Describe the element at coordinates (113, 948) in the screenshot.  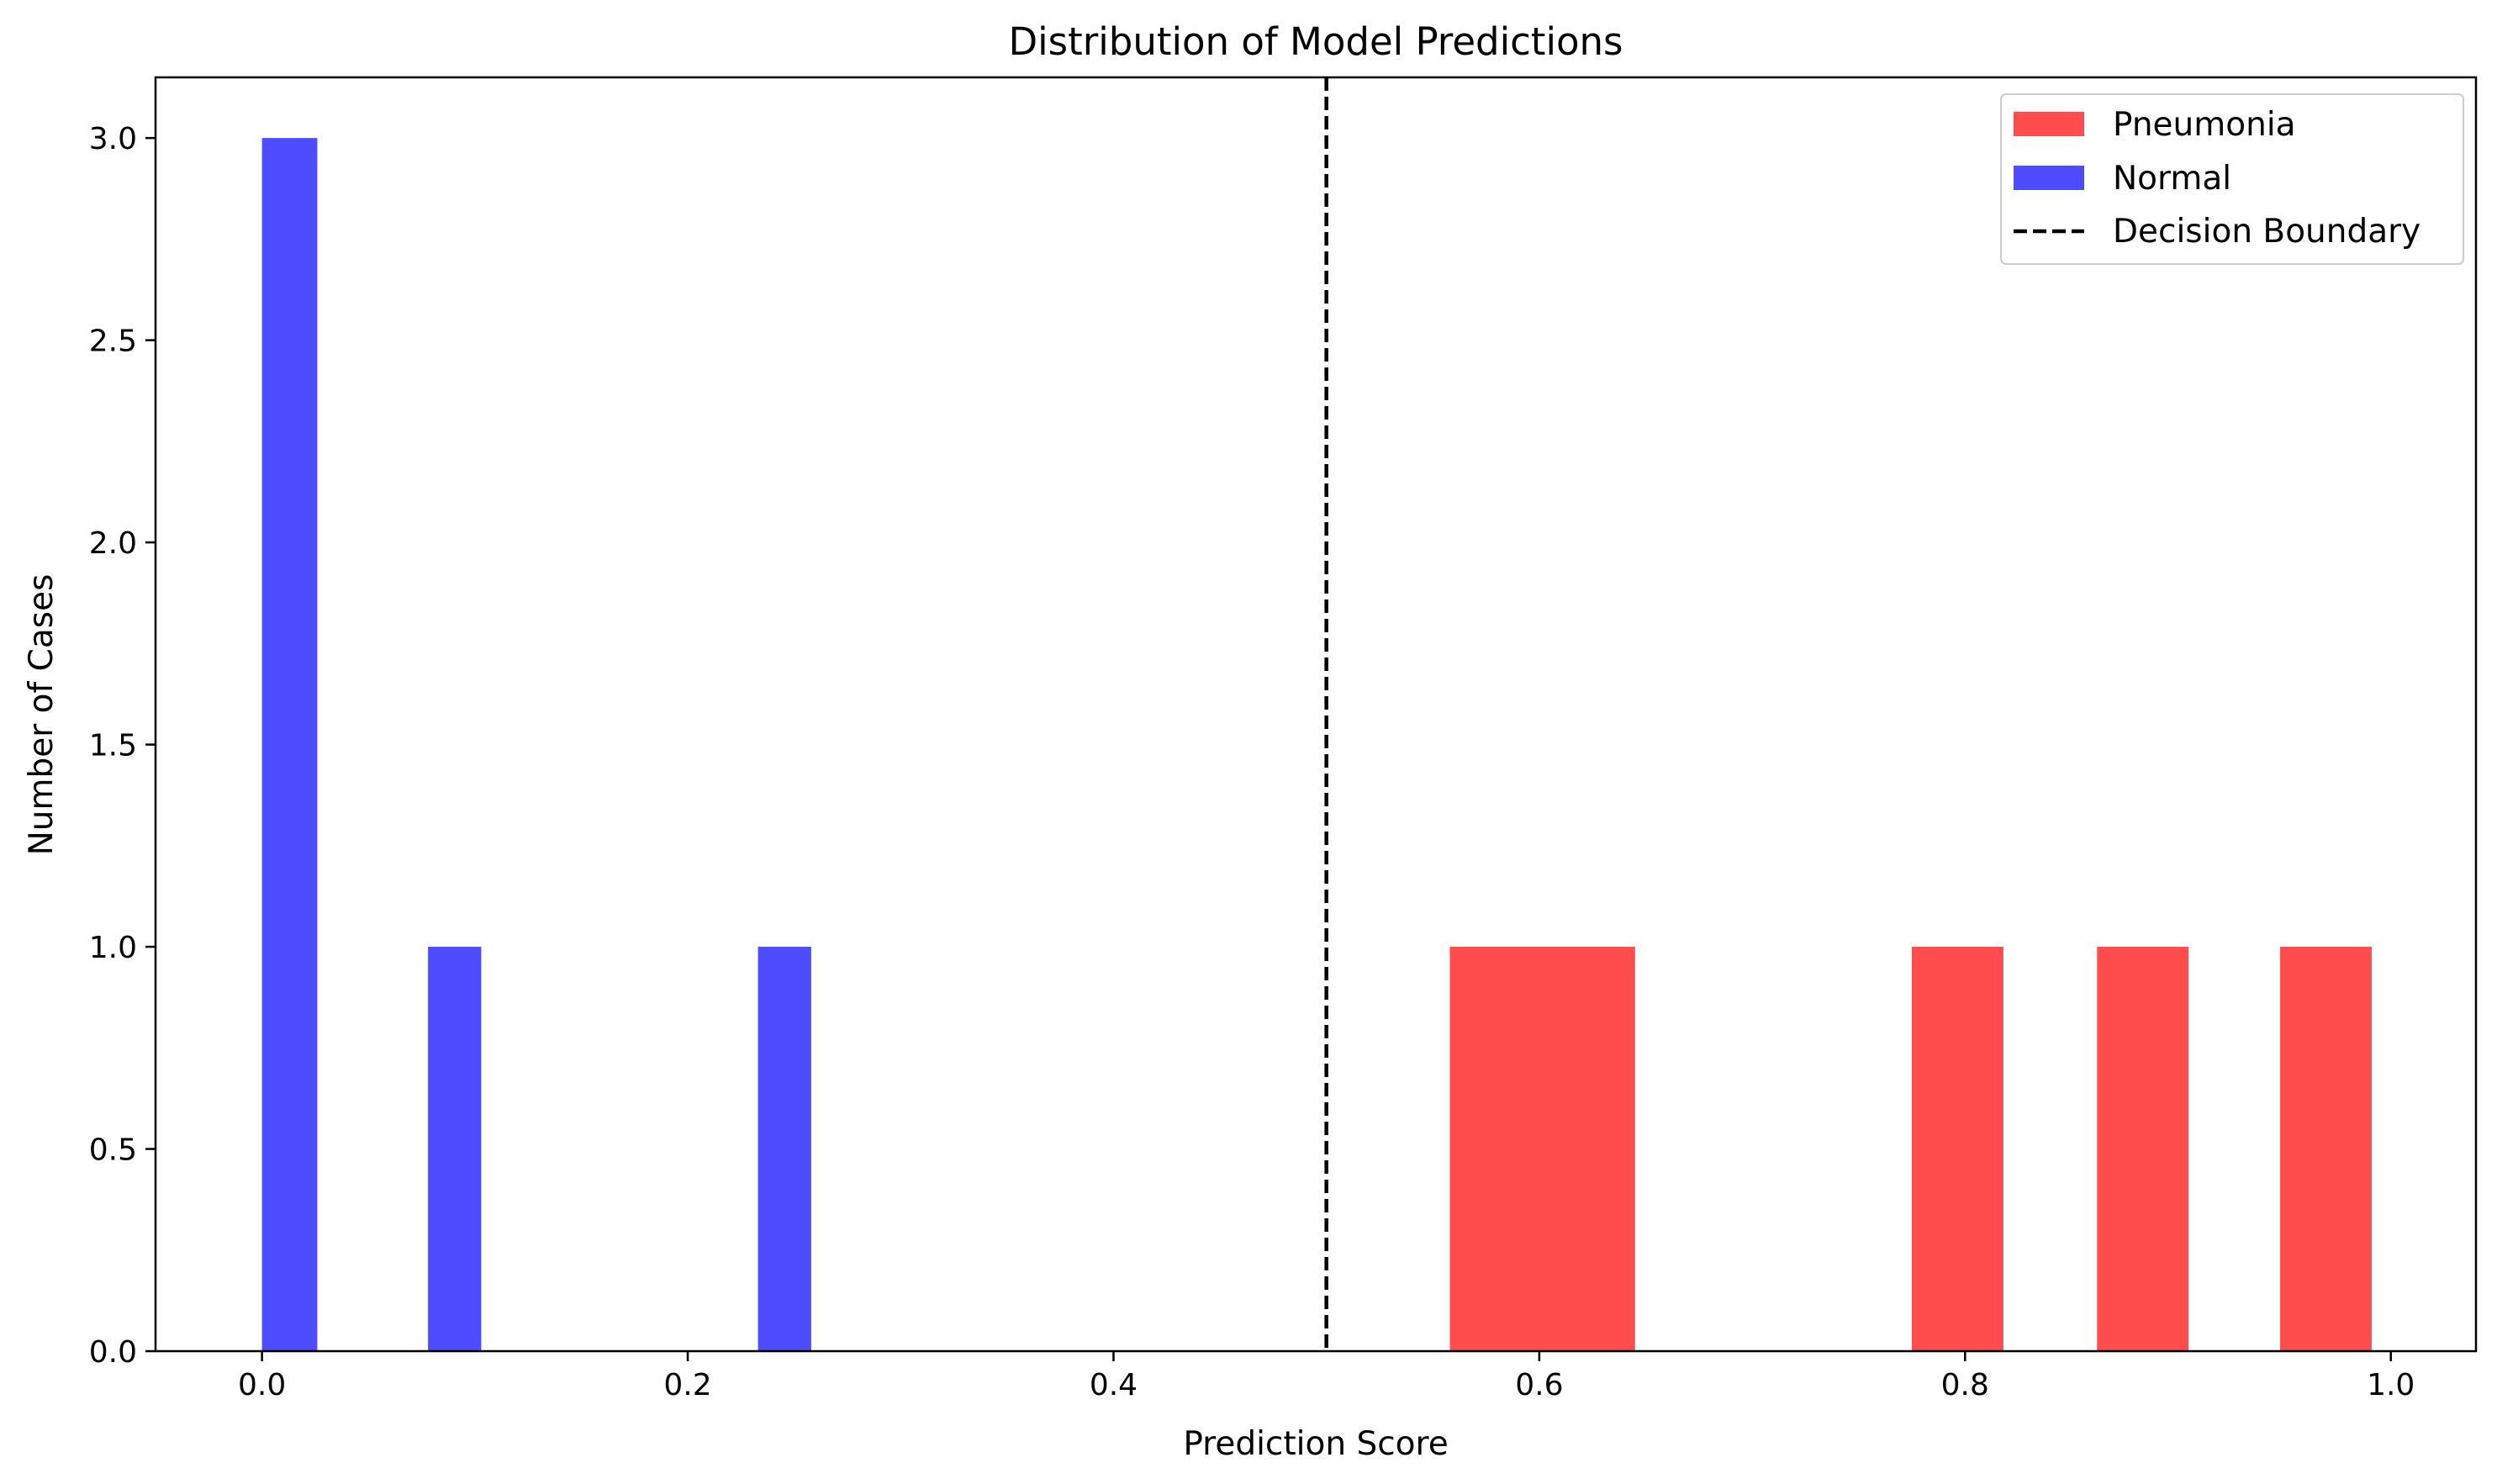
I see `y-tick-label: 1.0` at that location.